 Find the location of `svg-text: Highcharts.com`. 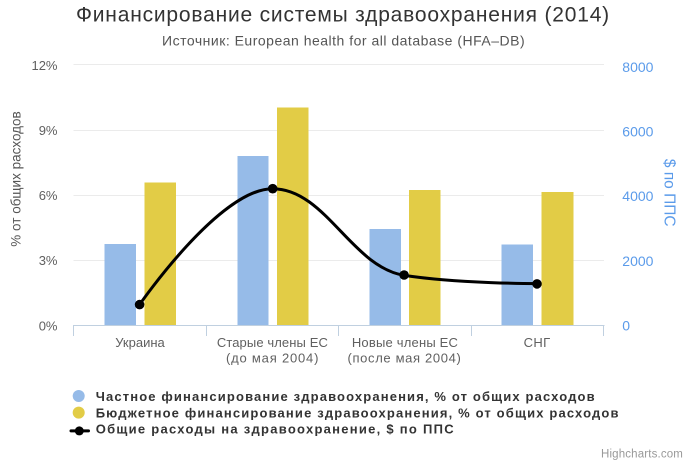

svg-text: Highcharts.com is located at coordinates (642, 454).